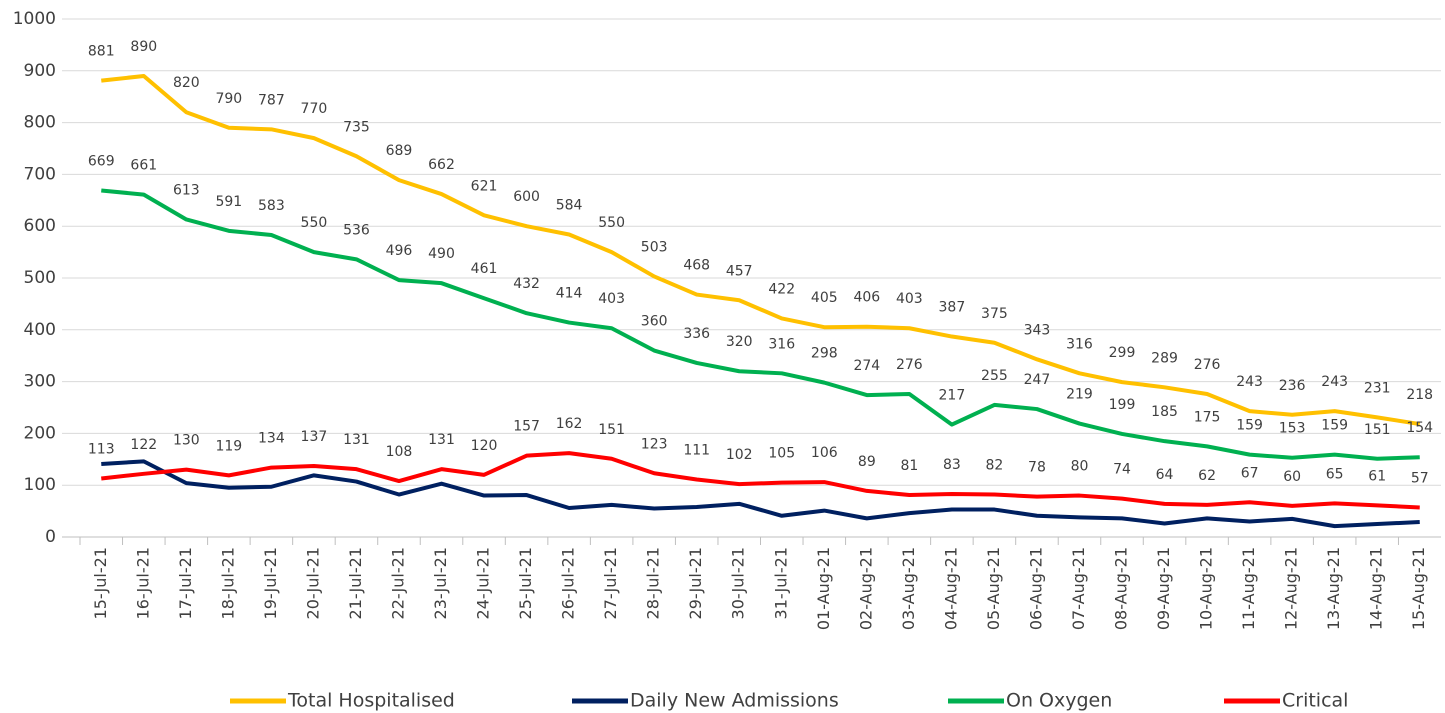 This screenshot has width=1445, height=713. I want to click on data-label: 231, so click(1377, 388).